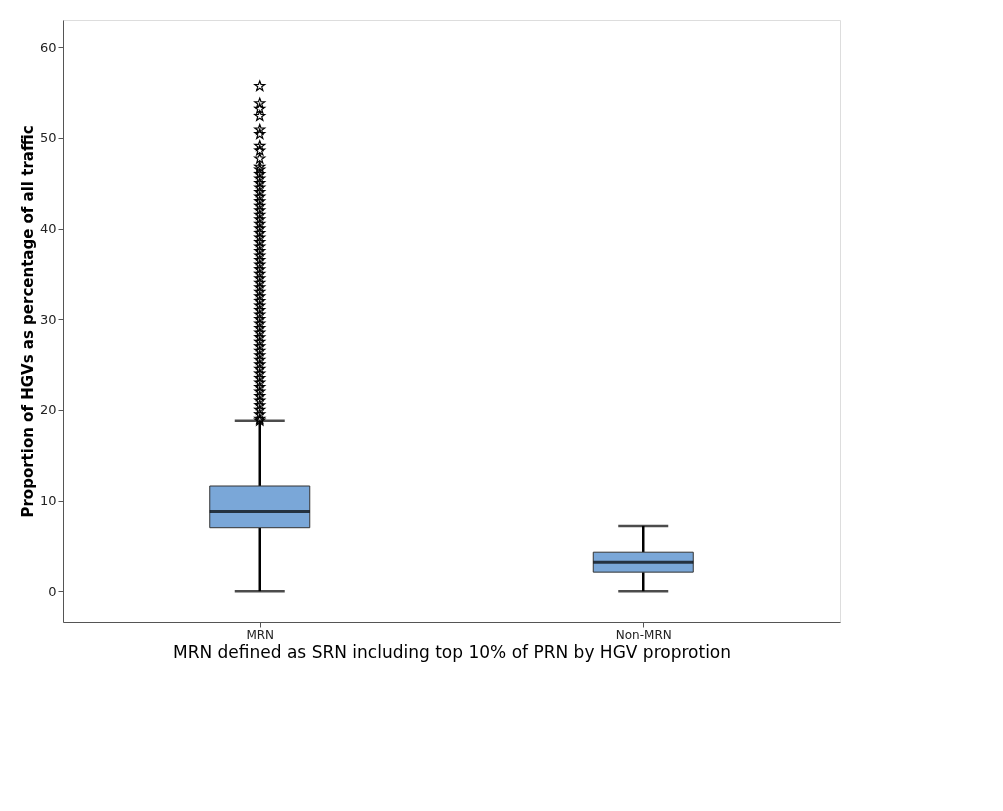 The height and width of the screenshot is (811, 1003). Describe the element at coordinates (48, 229) in the screenshot. I see `y-tick-label: 40` at that location.